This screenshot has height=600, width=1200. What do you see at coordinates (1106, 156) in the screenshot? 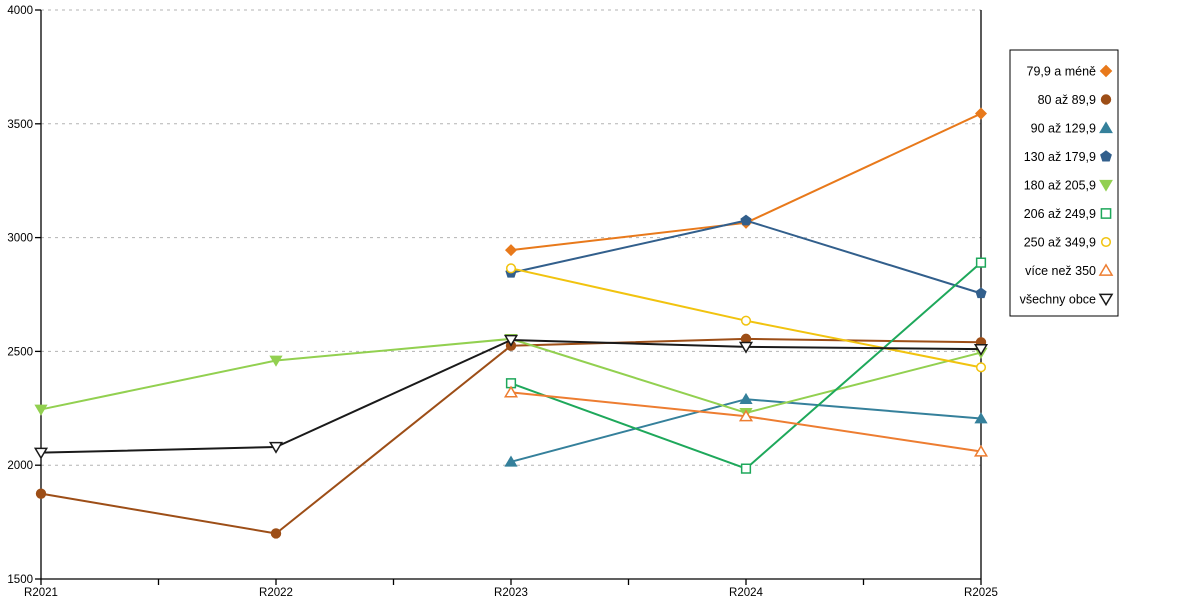
I see `series-marker-pentagon-legend` at bounding box center [1106, 156].